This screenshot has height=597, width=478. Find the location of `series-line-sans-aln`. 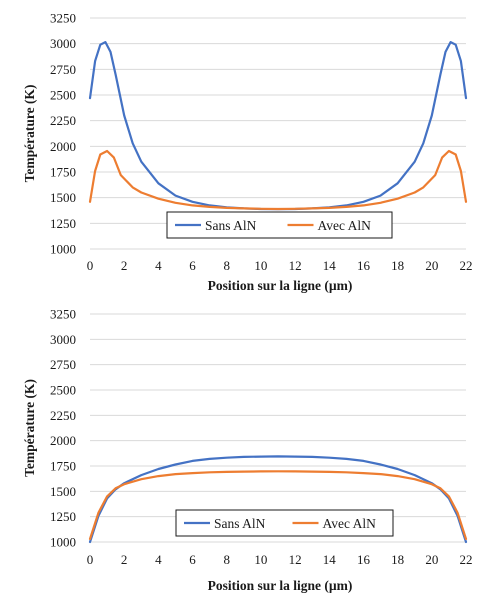

series-line-sans-aln is located at coordinates (278, 499).